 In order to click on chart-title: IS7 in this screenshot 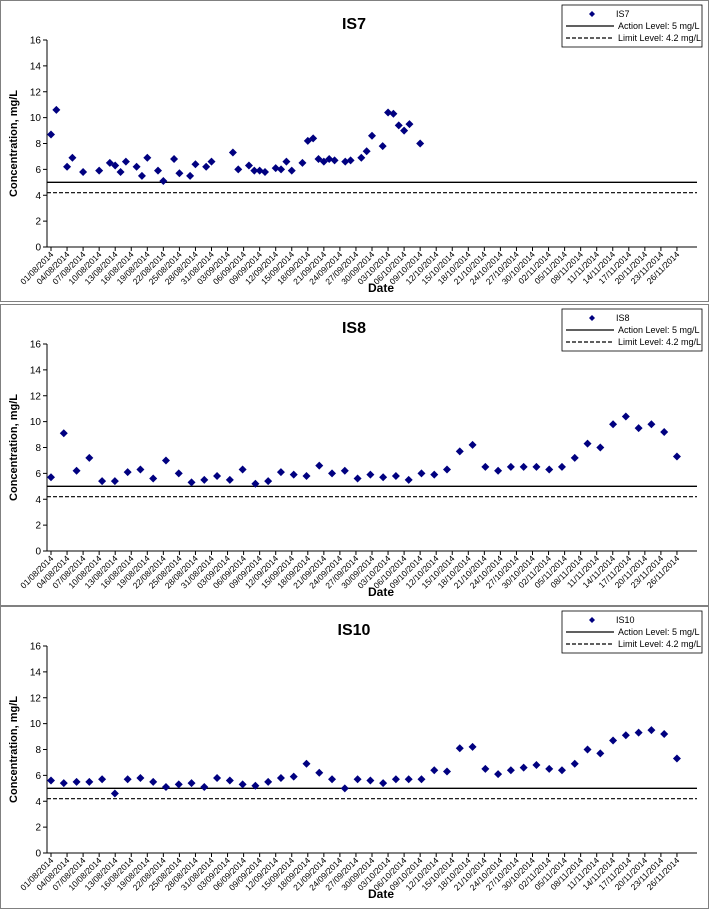, I will do `click(354, 24)`.